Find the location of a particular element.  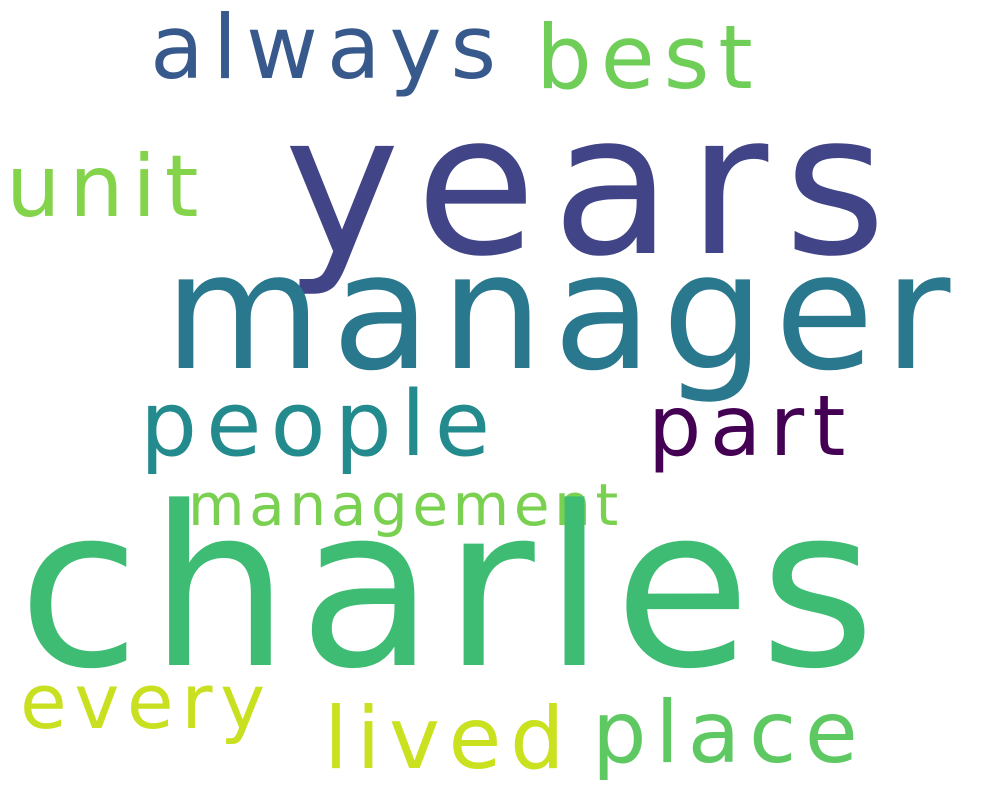

word-every: every is located at coordinates (146, 701).